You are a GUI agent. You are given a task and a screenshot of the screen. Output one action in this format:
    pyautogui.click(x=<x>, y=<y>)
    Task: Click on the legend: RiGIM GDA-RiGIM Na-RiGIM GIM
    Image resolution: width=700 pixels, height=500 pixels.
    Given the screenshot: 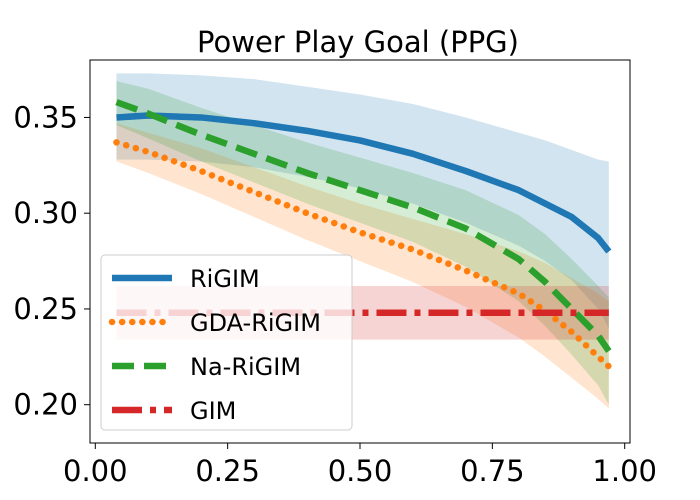 What is the action you would take?
    pyautogui.click(x=226, y=342)
    